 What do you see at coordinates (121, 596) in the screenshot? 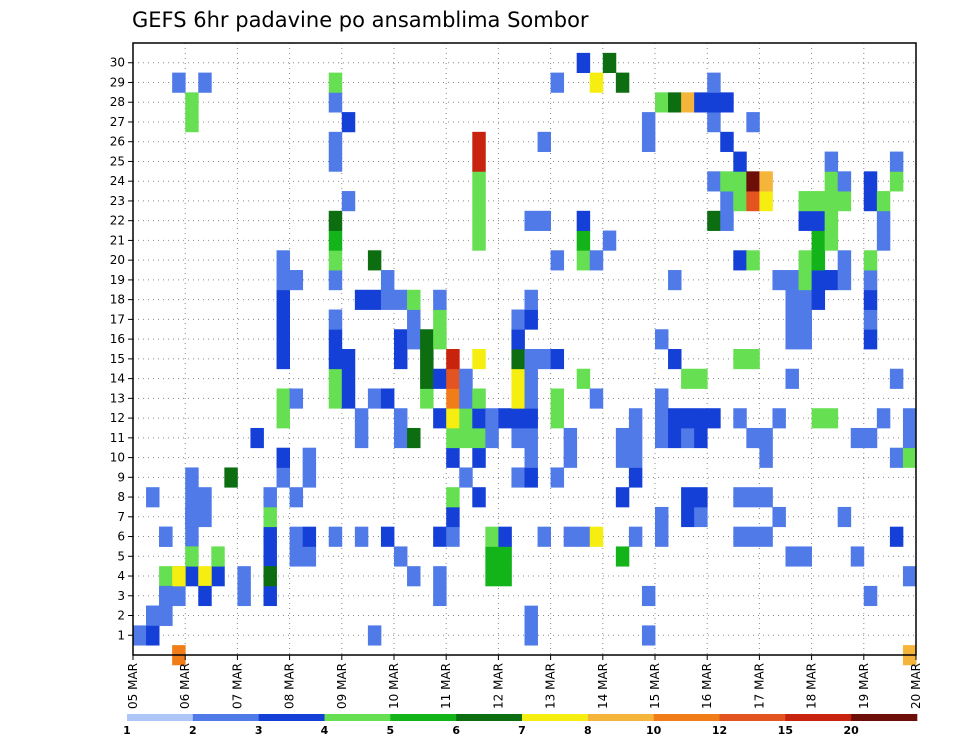
I see `y-tick-label: 3` at bounding box center [121, 596].